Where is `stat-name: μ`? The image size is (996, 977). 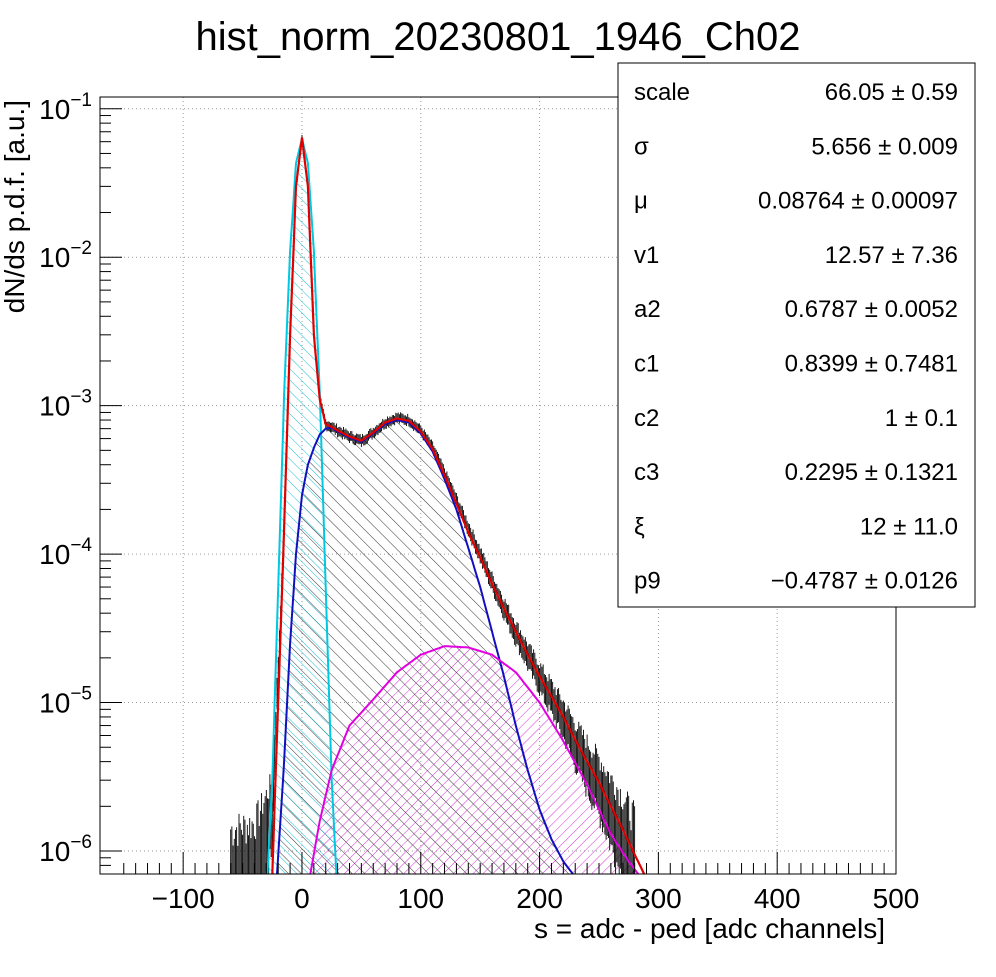
stat-name: μ is located at coordinates (641, 201).